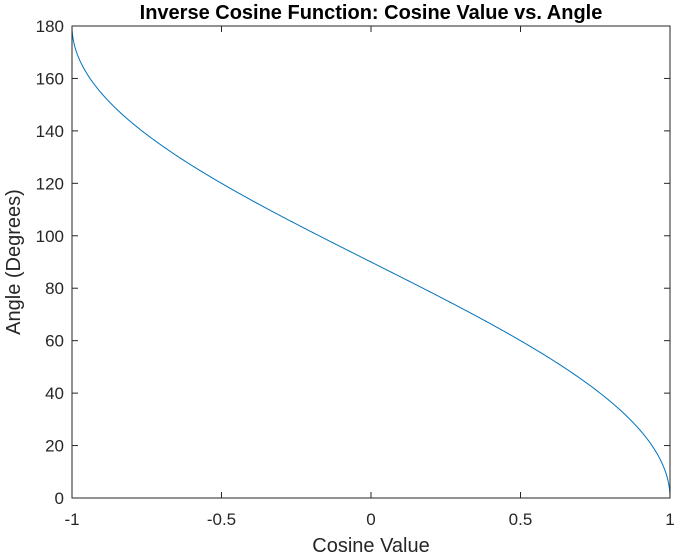  I want to click on y-tick-label: 60, so click(54, 341).